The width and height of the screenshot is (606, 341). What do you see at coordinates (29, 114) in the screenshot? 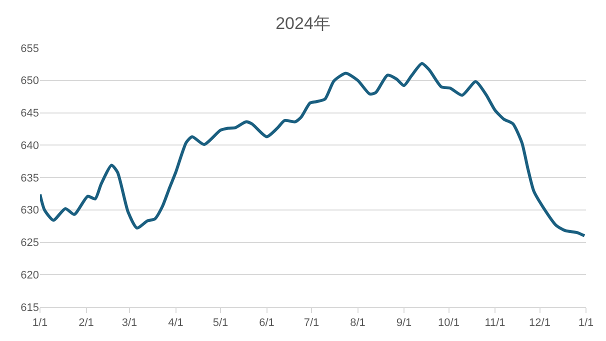
I see `y-tick-label: 645` at bounding box center [29, 114].